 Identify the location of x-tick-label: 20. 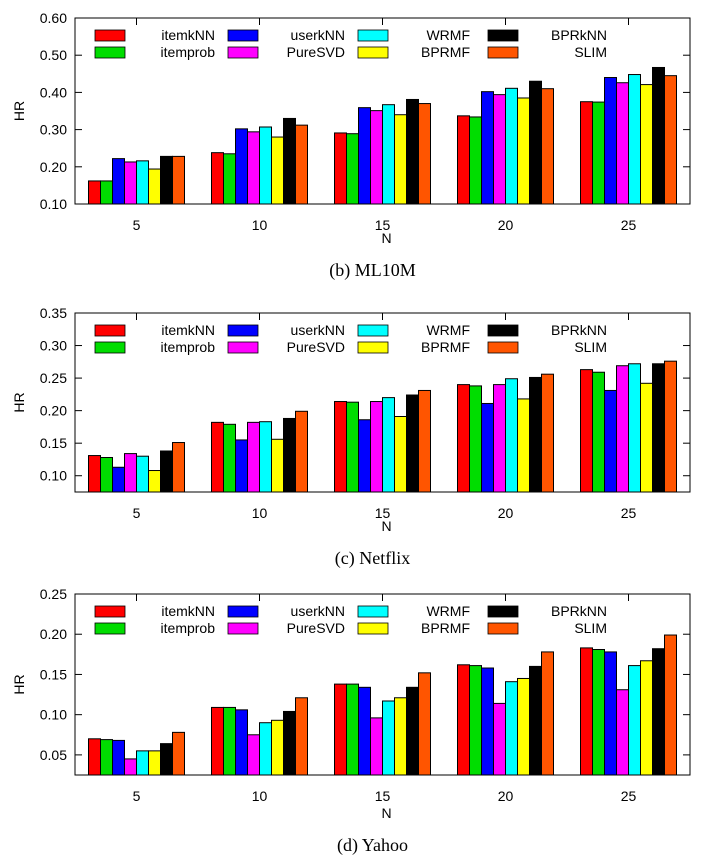
(506, 513).